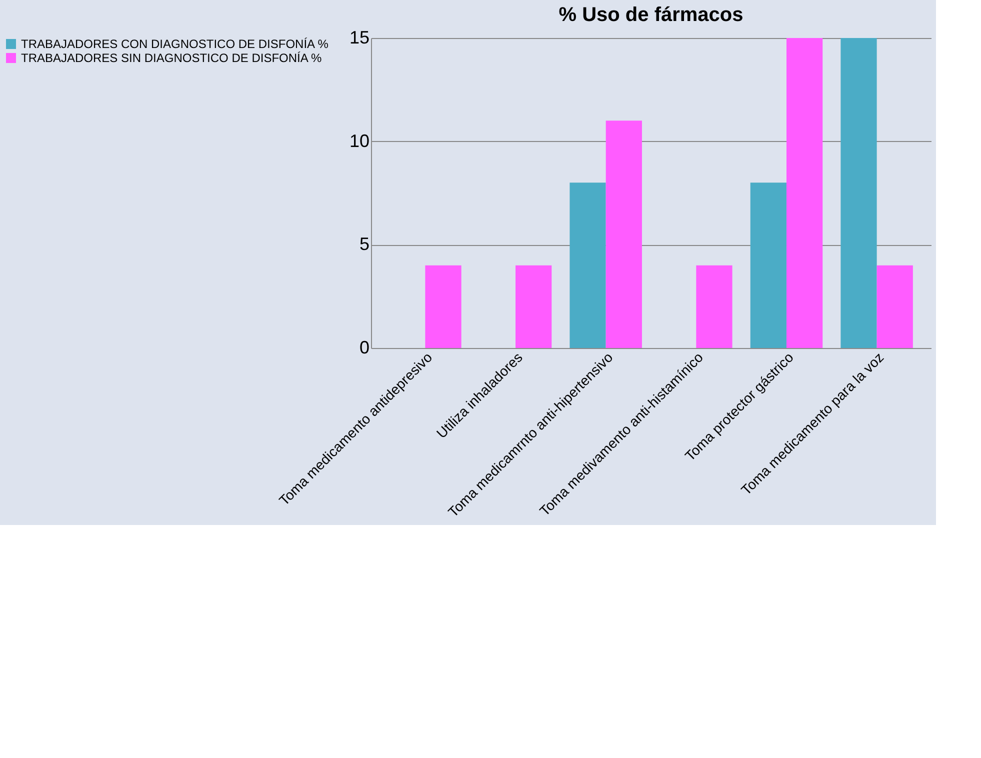  Describe the element at coordinates (359, 38) in the screenshot. I see `y-tick-label: 15` at that location.